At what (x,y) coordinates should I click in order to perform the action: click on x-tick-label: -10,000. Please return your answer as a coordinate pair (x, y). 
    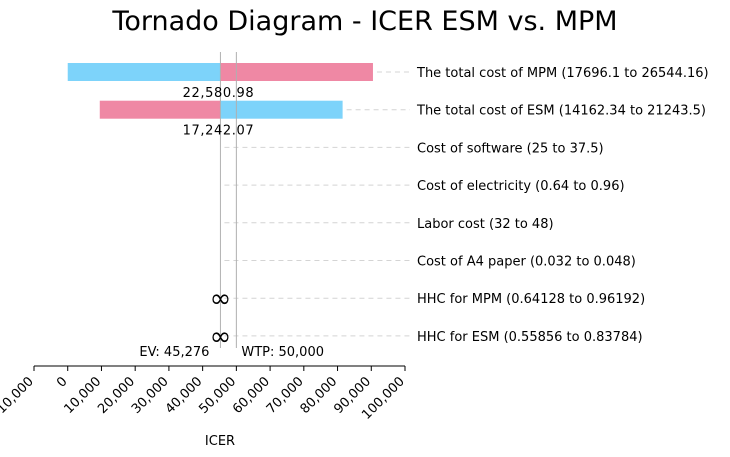
    Looking at the image, I should click on (18, 397).